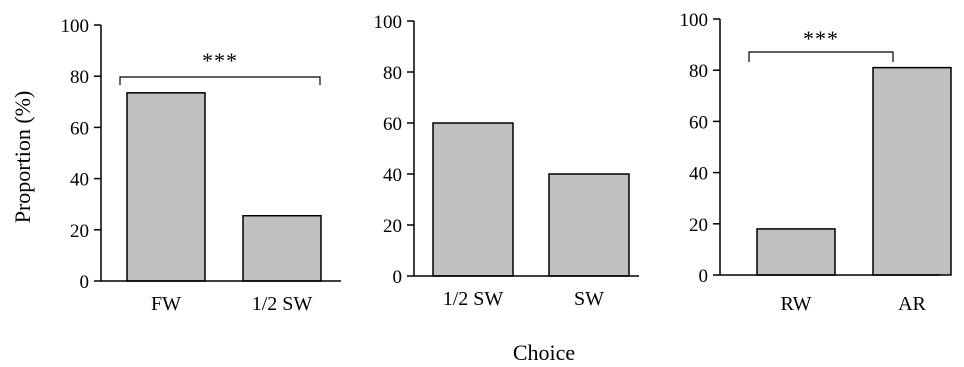  Describe the element at coordinates (166, 304) in the screenshot. I see `category-label: FW` at that location.